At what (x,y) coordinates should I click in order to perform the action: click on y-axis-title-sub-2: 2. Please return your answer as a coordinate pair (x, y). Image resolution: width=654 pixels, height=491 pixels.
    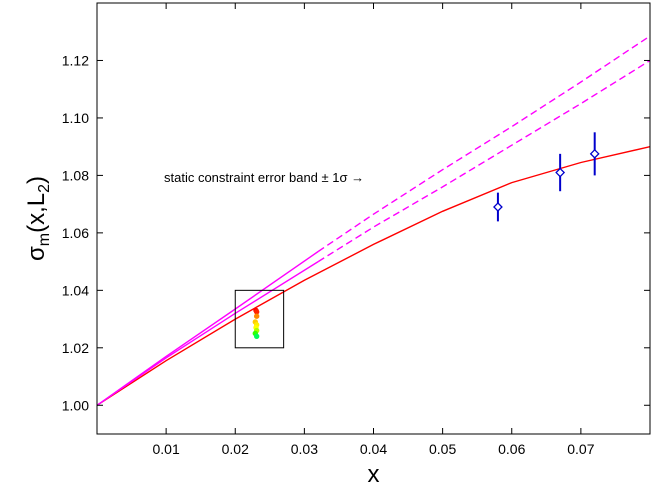
    Looking at the image, I should click on (44, 188).